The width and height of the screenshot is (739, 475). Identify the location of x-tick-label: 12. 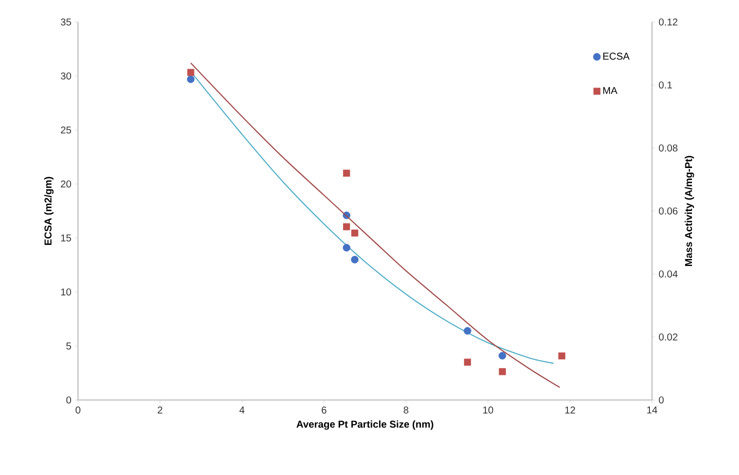
(570, 410).